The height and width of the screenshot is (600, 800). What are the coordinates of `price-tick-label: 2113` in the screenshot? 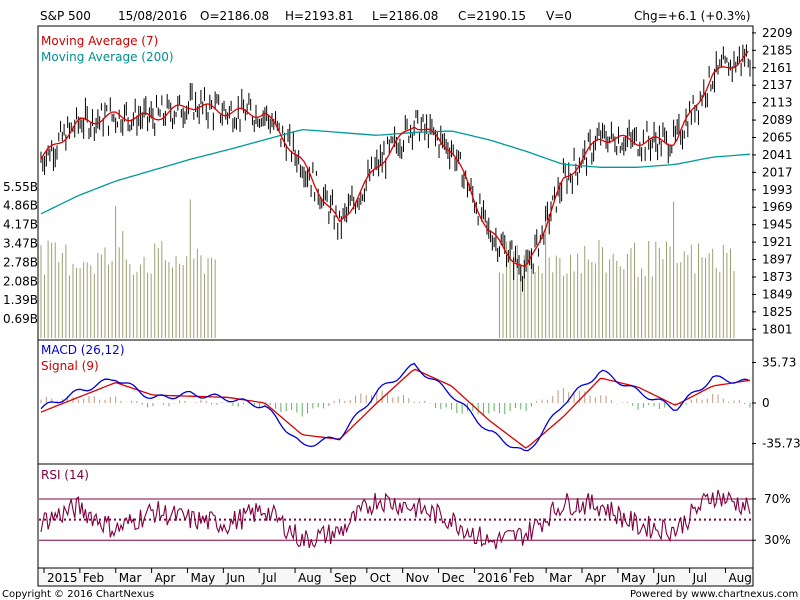 It's located at (777, 103).